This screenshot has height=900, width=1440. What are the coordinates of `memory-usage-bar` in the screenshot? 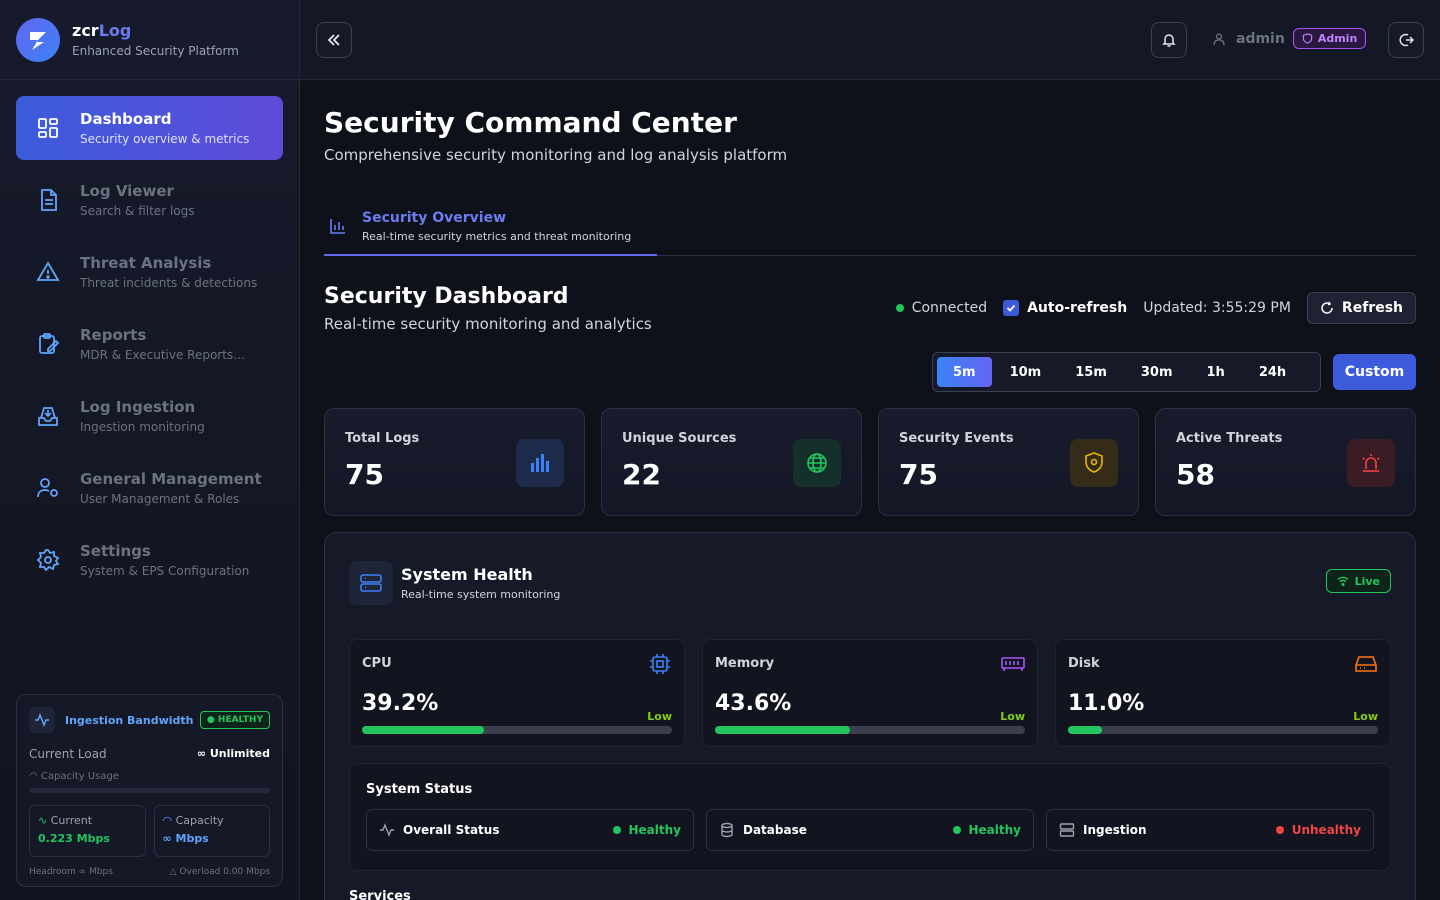 It's located at (870, 730).